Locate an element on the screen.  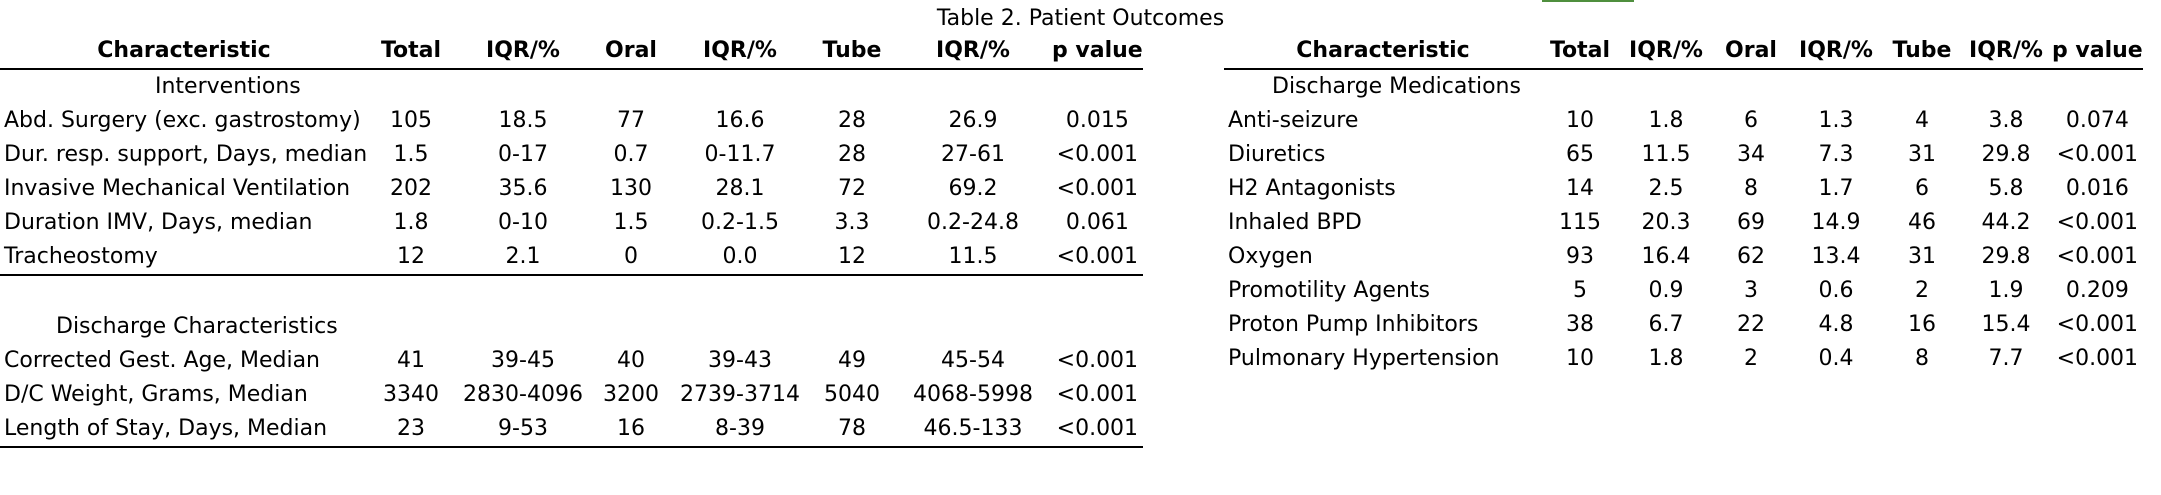
cell: 6.7 is located at coordinates (1666, 324).